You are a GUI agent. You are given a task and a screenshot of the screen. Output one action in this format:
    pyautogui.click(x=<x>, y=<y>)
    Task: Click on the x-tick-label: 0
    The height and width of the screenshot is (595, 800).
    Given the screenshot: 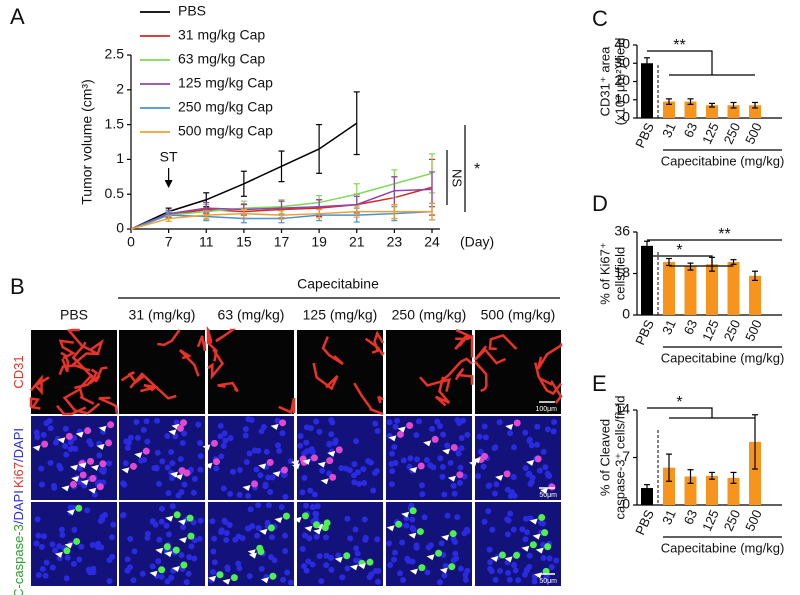 What is the action you would take?
    pyautogui.click(x=131, y=242)
    